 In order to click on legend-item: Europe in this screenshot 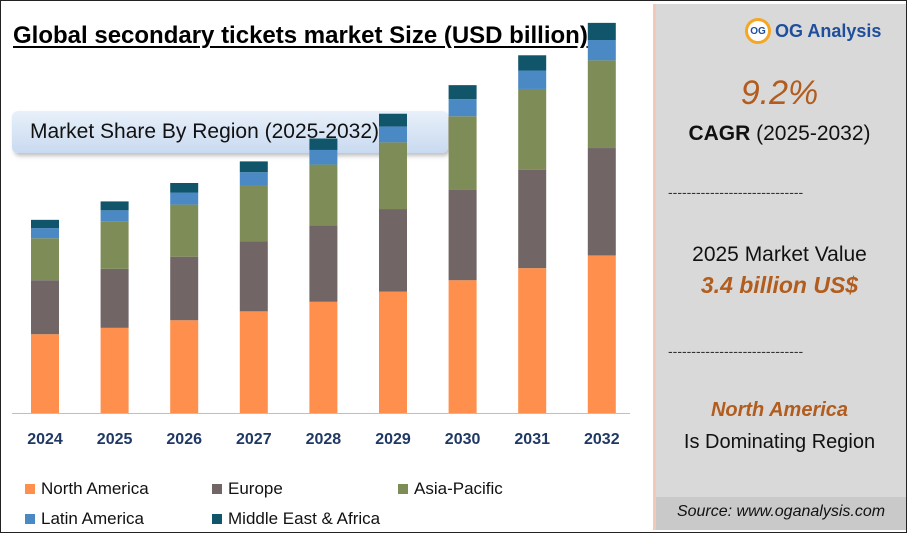, I will do `click(247, 489)`.